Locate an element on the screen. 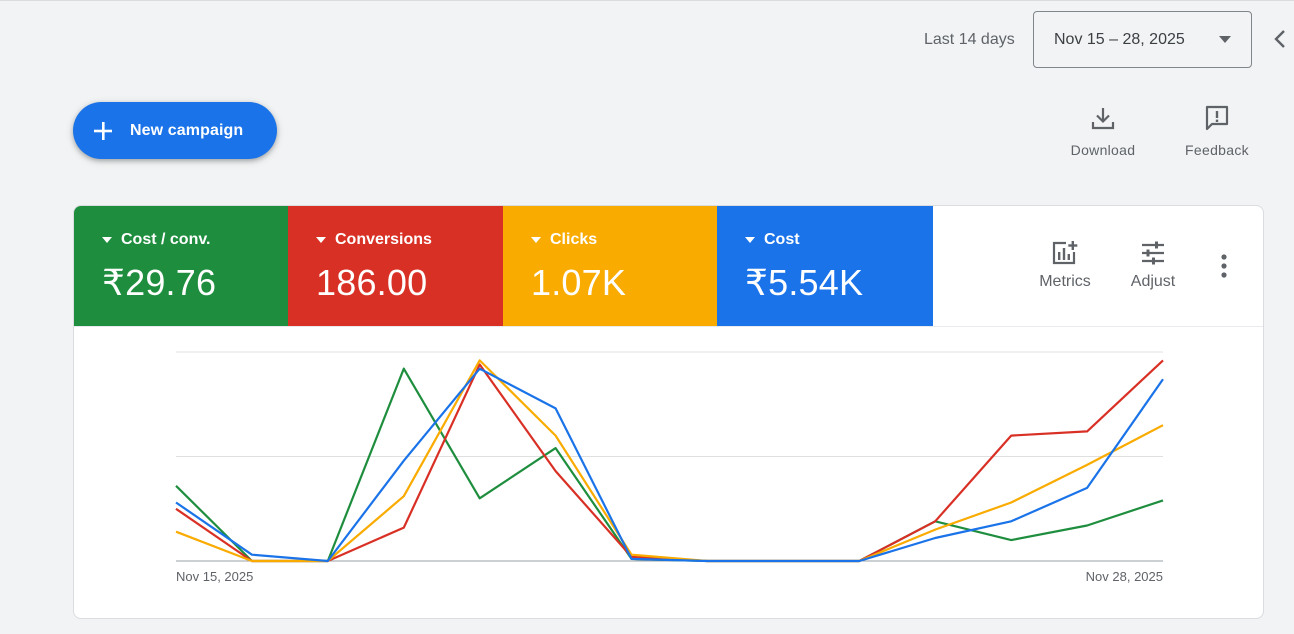 The height and width of the screenshot is (634, 1294). chevron-left-icon is located at coordinates (1279, 39).